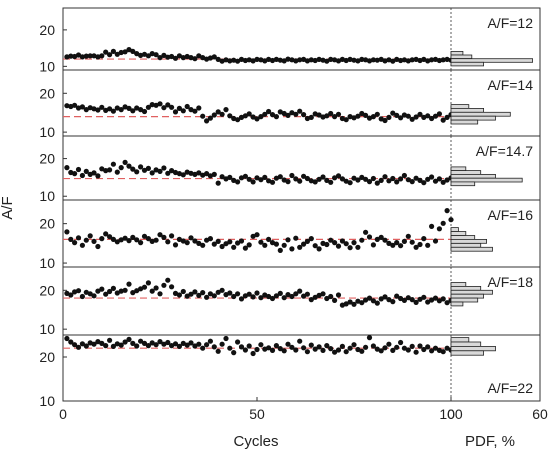  What do you see at coordinates (510, 215) in the screenshot?
I see `panel-label: A/F=16` at bounding box center [510, 215].